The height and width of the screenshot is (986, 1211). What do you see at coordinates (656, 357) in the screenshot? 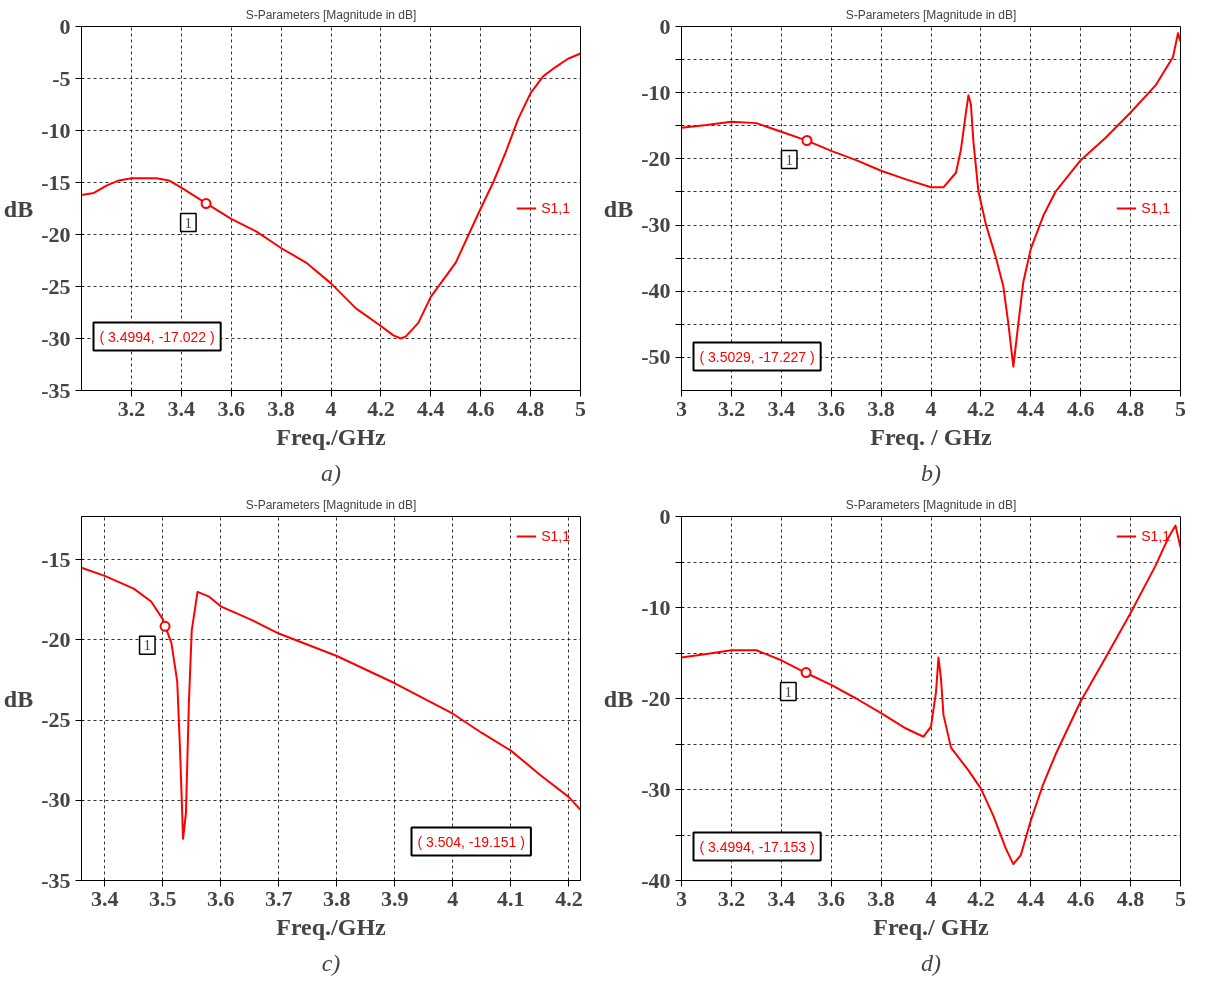
I see `y-tick-label: -50` at bounding box center [656, 357].